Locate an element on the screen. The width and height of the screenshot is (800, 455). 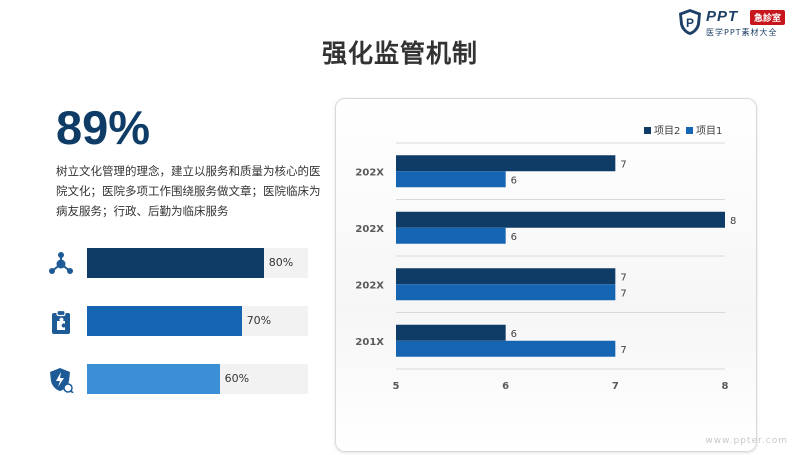
x-tick-label: 8 is located at coordinates (725, 386).